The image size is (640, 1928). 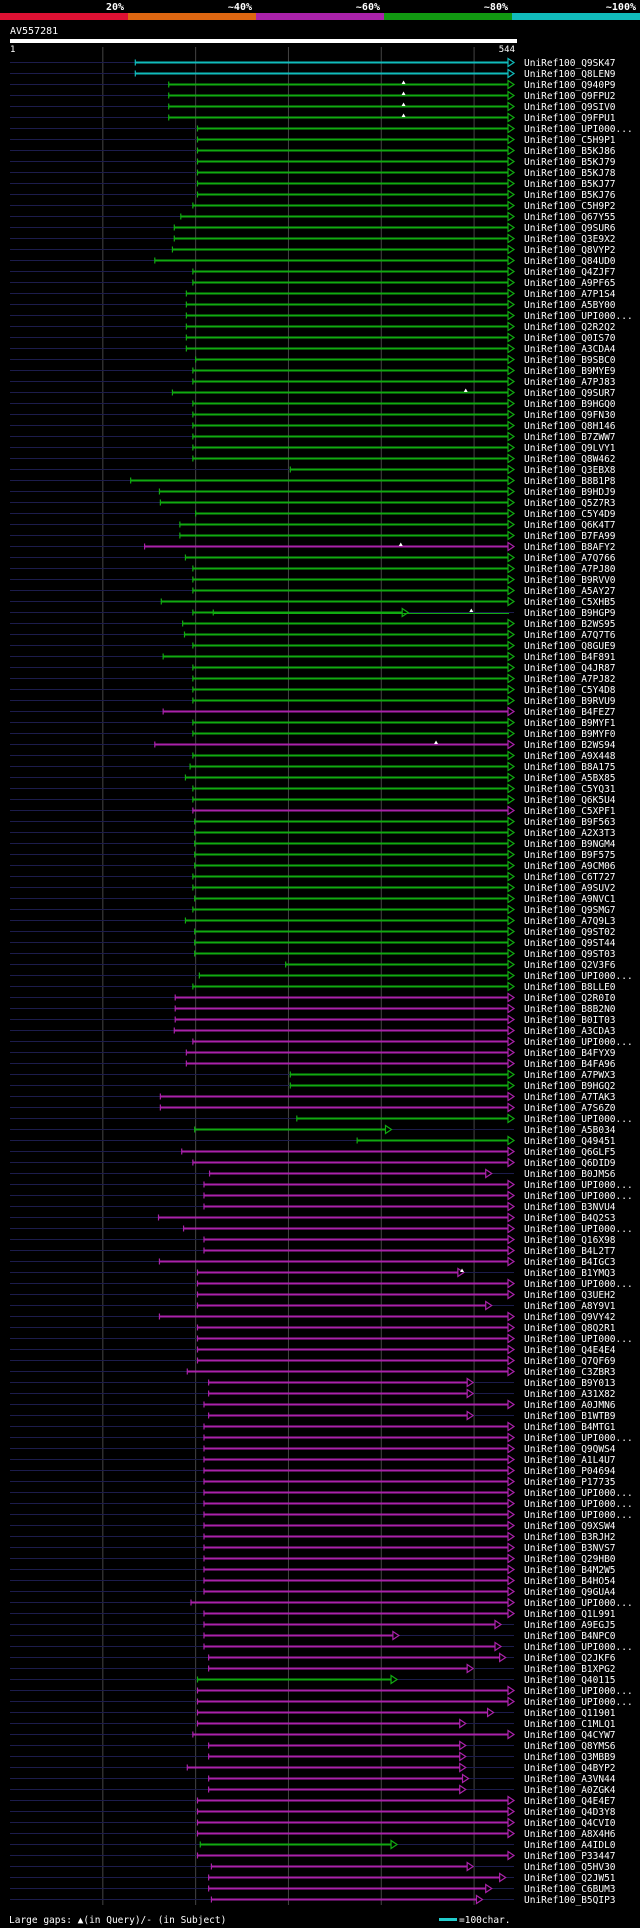 I want to click on hit-label: UniRef100_A9PF65, so click(x=570, y=283).